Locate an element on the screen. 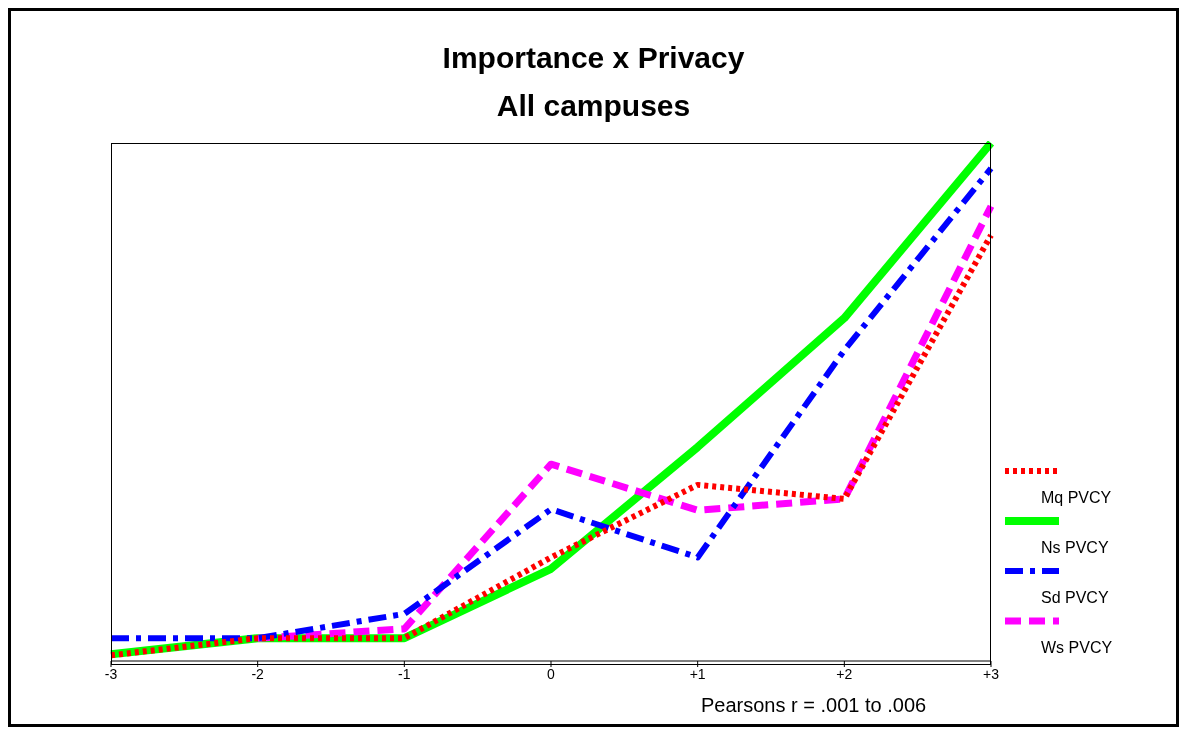 Image resolution: width=1187 pixels, height=735 pixels. legend-label: Sd PVCY is located at coordinates (1075, 598).